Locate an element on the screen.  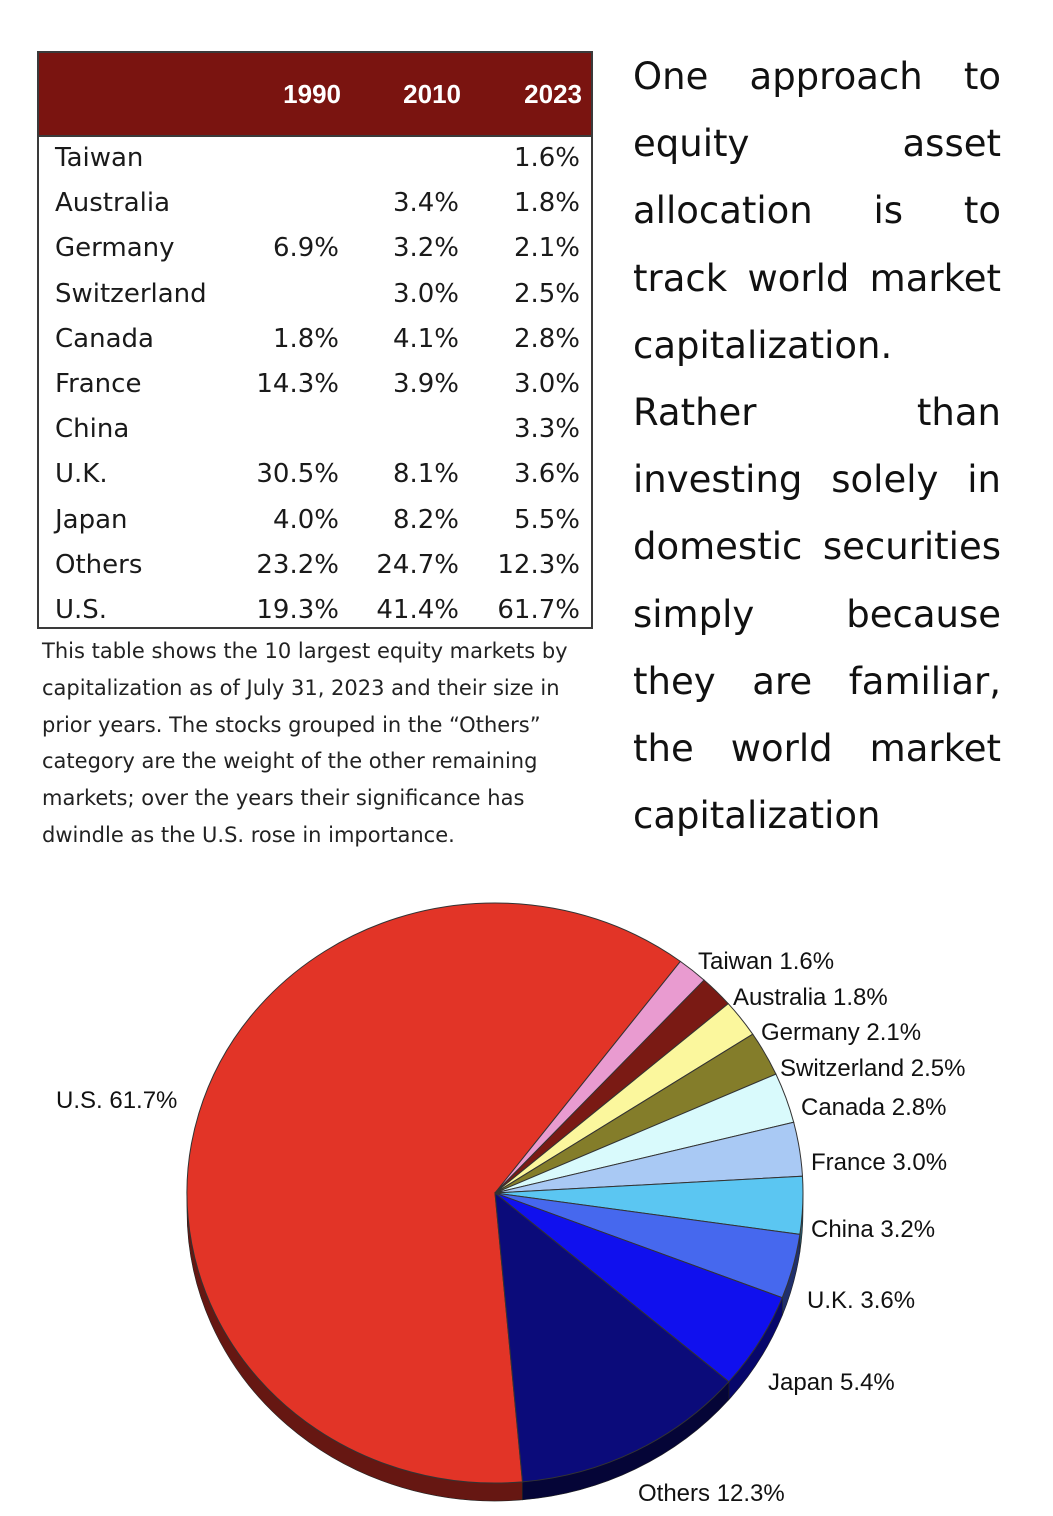
table-row: U.K. 30.5% 8.1% 3.6% is located at coordinates (315, 475).